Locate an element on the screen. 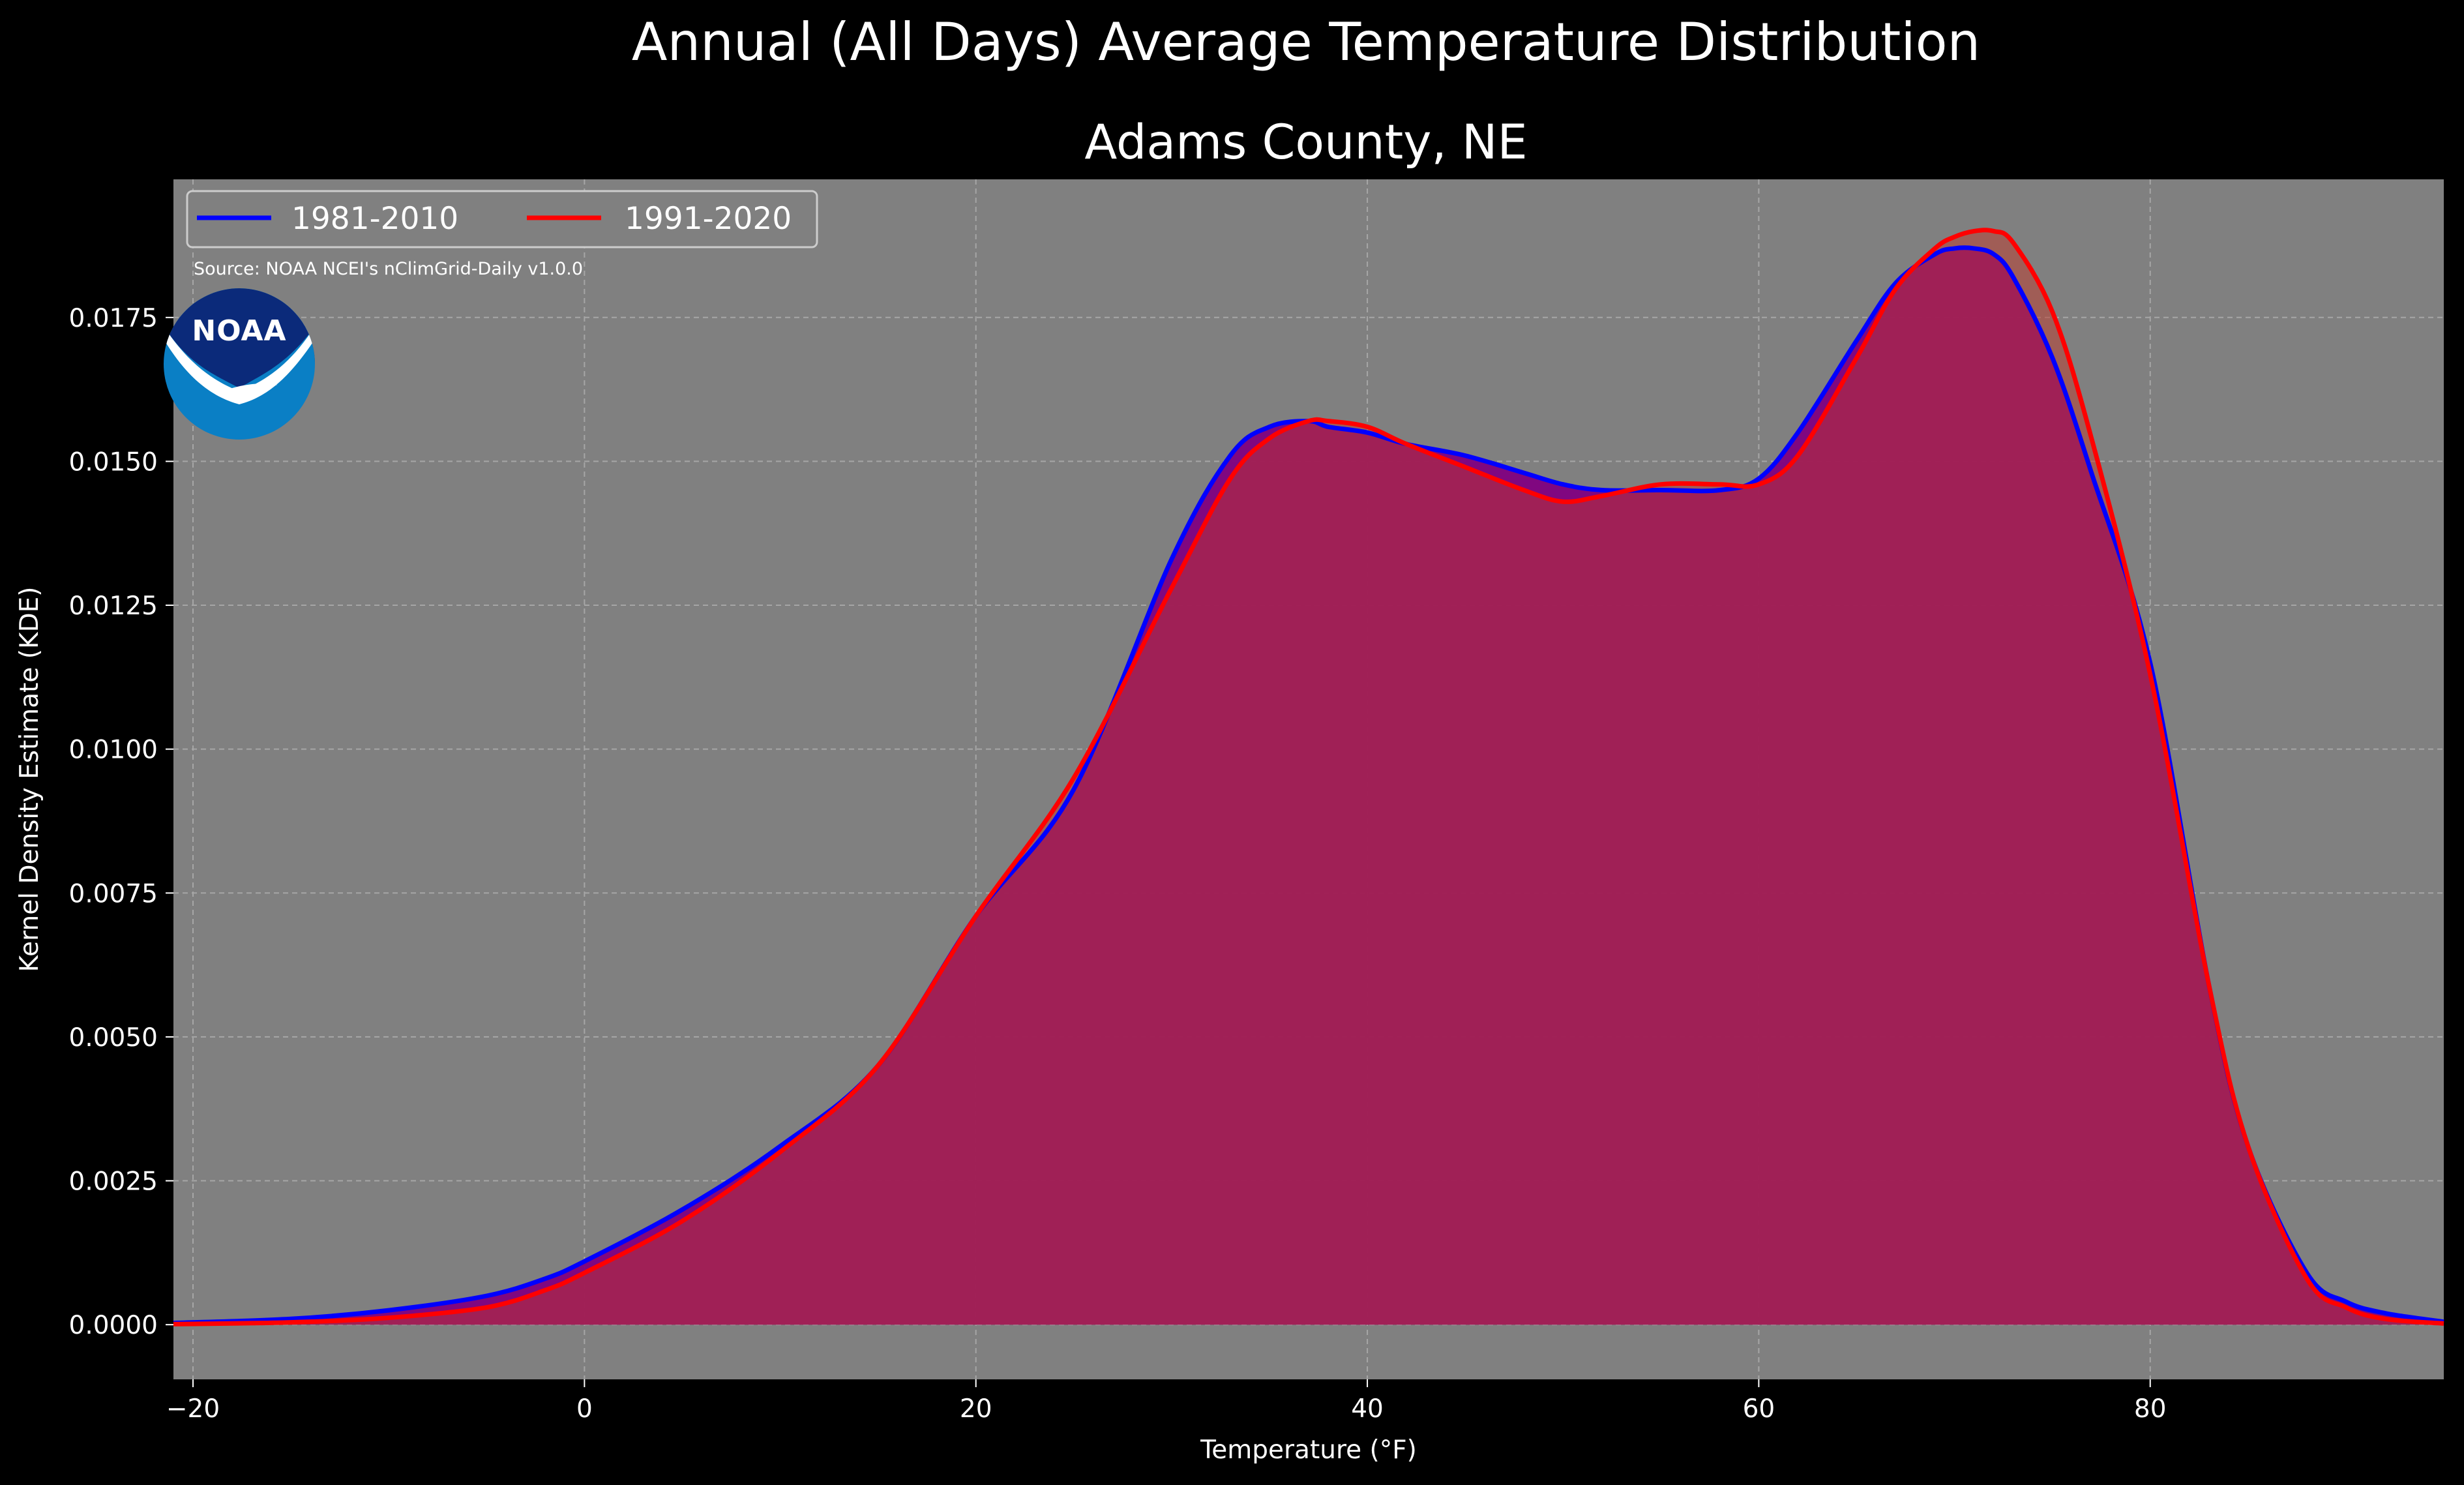 This screenshot has width=2464, height=1485. x-tick-label: 20 is located at coordinates (976, 1409).